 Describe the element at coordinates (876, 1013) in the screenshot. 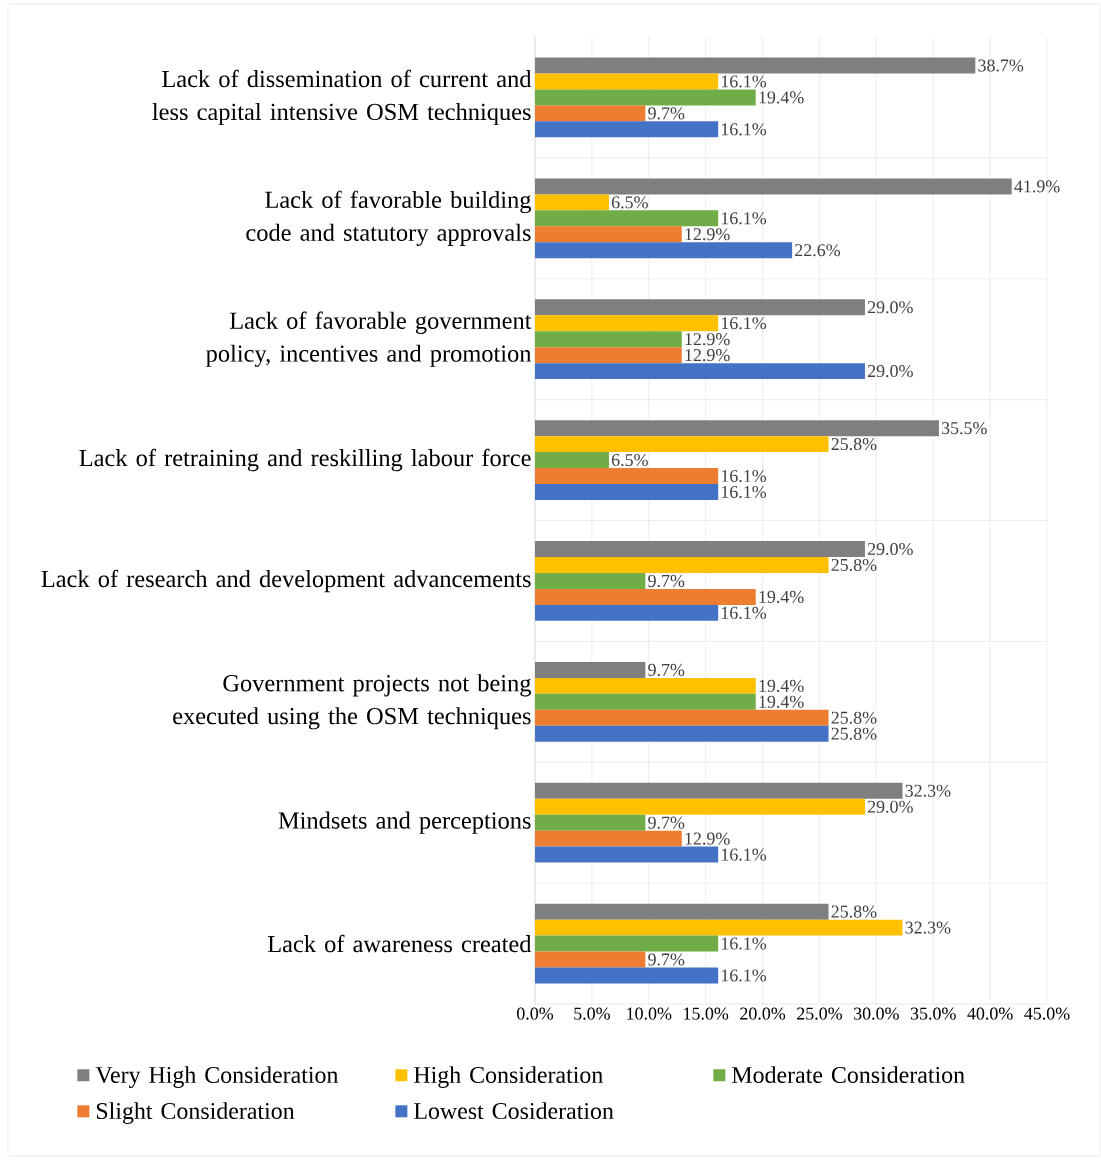

I see `x-tick-label: 30.0%` at that location.